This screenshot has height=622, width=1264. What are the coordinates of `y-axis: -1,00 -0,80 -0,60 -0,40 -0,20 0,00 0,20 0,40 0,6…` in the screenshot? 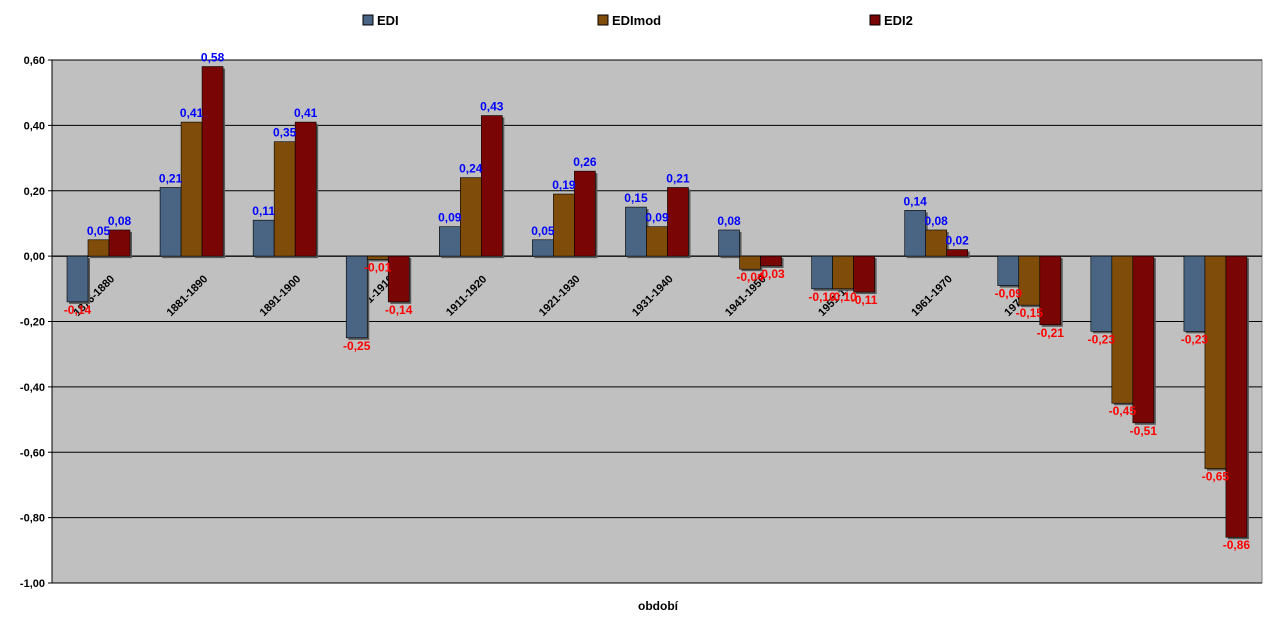 It's located at (36, 322).